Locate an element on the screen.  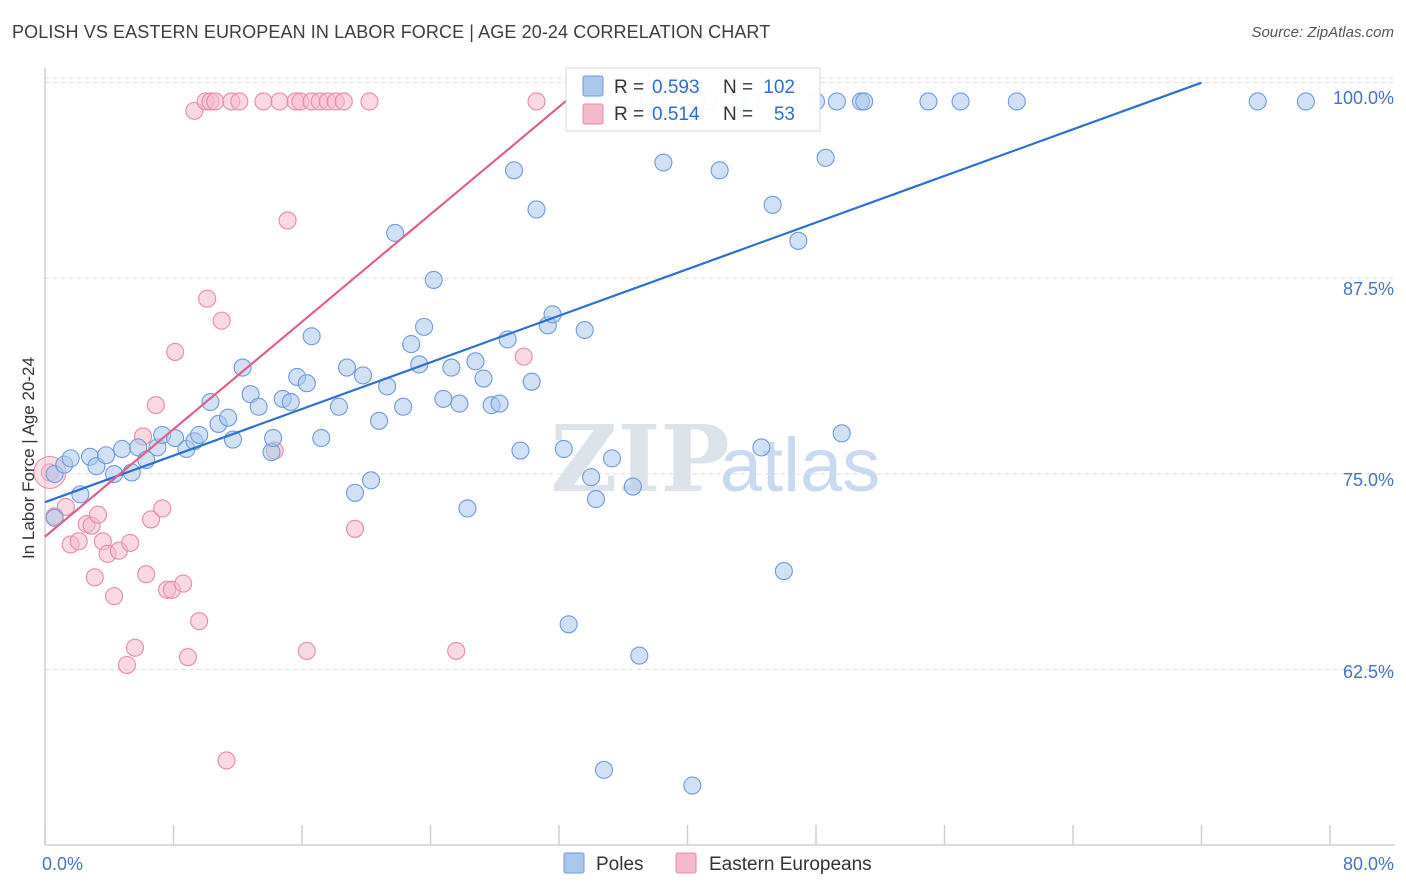
y-tick-label-87-5: 87.5% is located at coordinates (1368, 289).